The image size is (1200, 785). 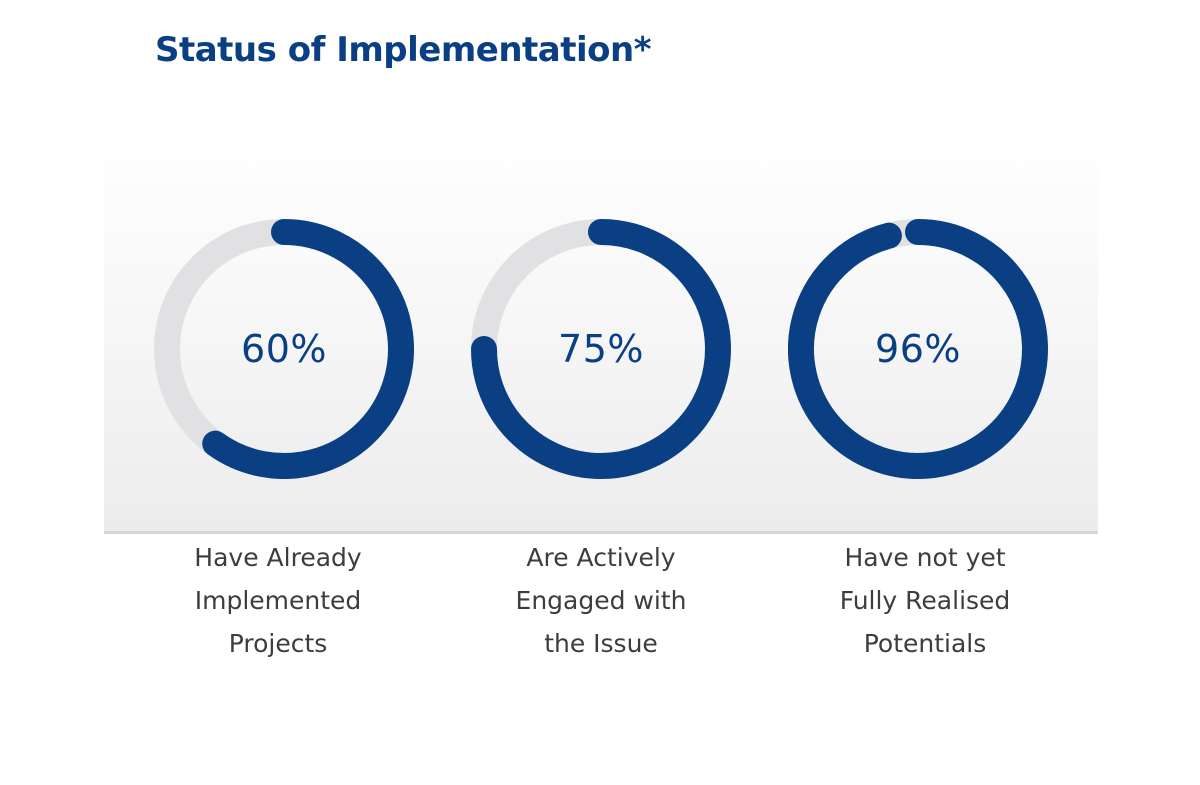 I want to click on gauge-value: 75%, so click(x=601, y=349).